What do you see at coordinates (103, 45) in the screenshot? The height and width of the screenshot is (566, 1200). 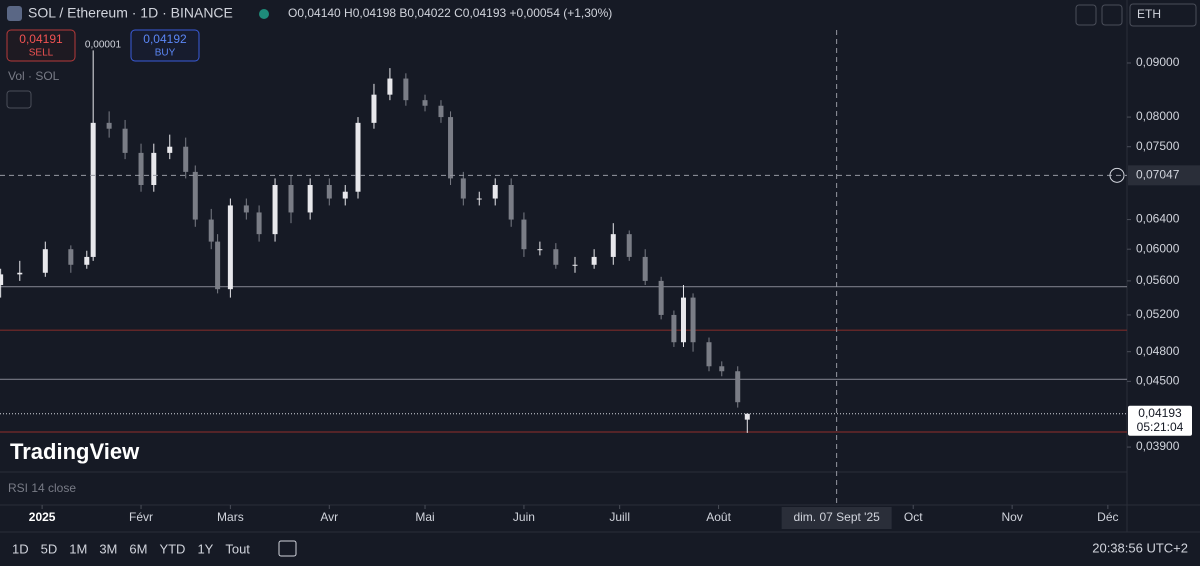 I see `spread: 0,00001` at bounding box center [103, 45].